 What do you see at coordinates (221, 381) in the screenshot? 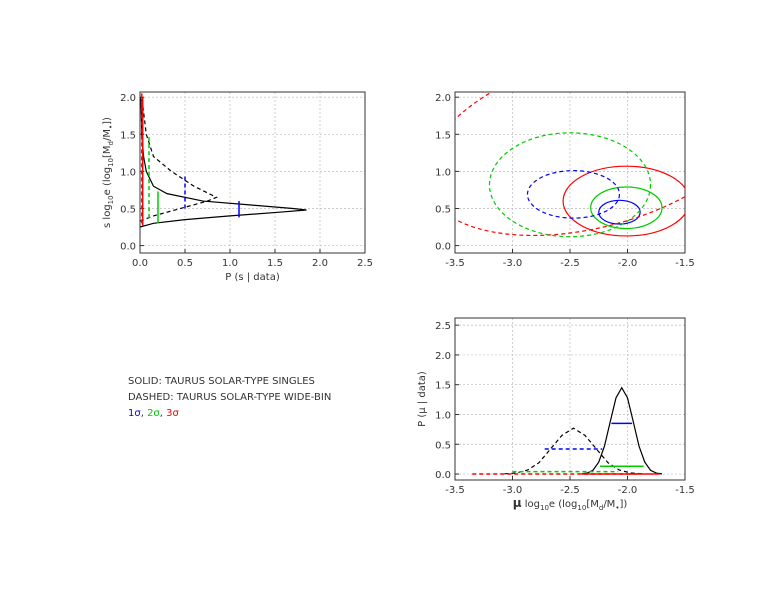
I see `legend-line: SOLID: TAURUS SOLAR-TYPE SINGLES` at bounding box center [221, 381].